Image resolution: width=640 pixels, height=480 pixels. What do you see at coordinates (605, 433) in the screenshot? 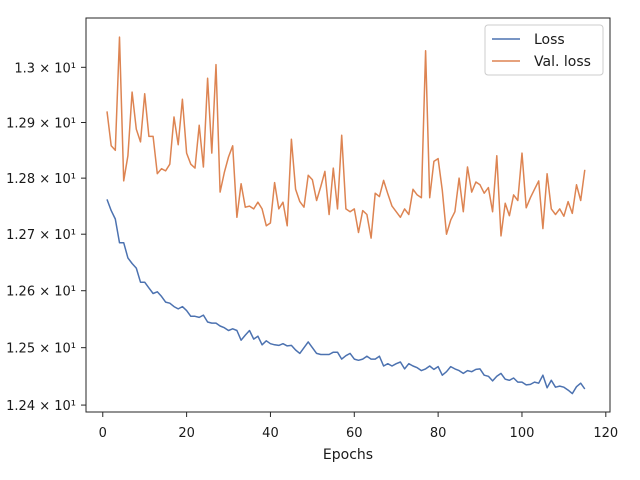
I see `x-tick-label: 120` at bounding box center [605, 433].